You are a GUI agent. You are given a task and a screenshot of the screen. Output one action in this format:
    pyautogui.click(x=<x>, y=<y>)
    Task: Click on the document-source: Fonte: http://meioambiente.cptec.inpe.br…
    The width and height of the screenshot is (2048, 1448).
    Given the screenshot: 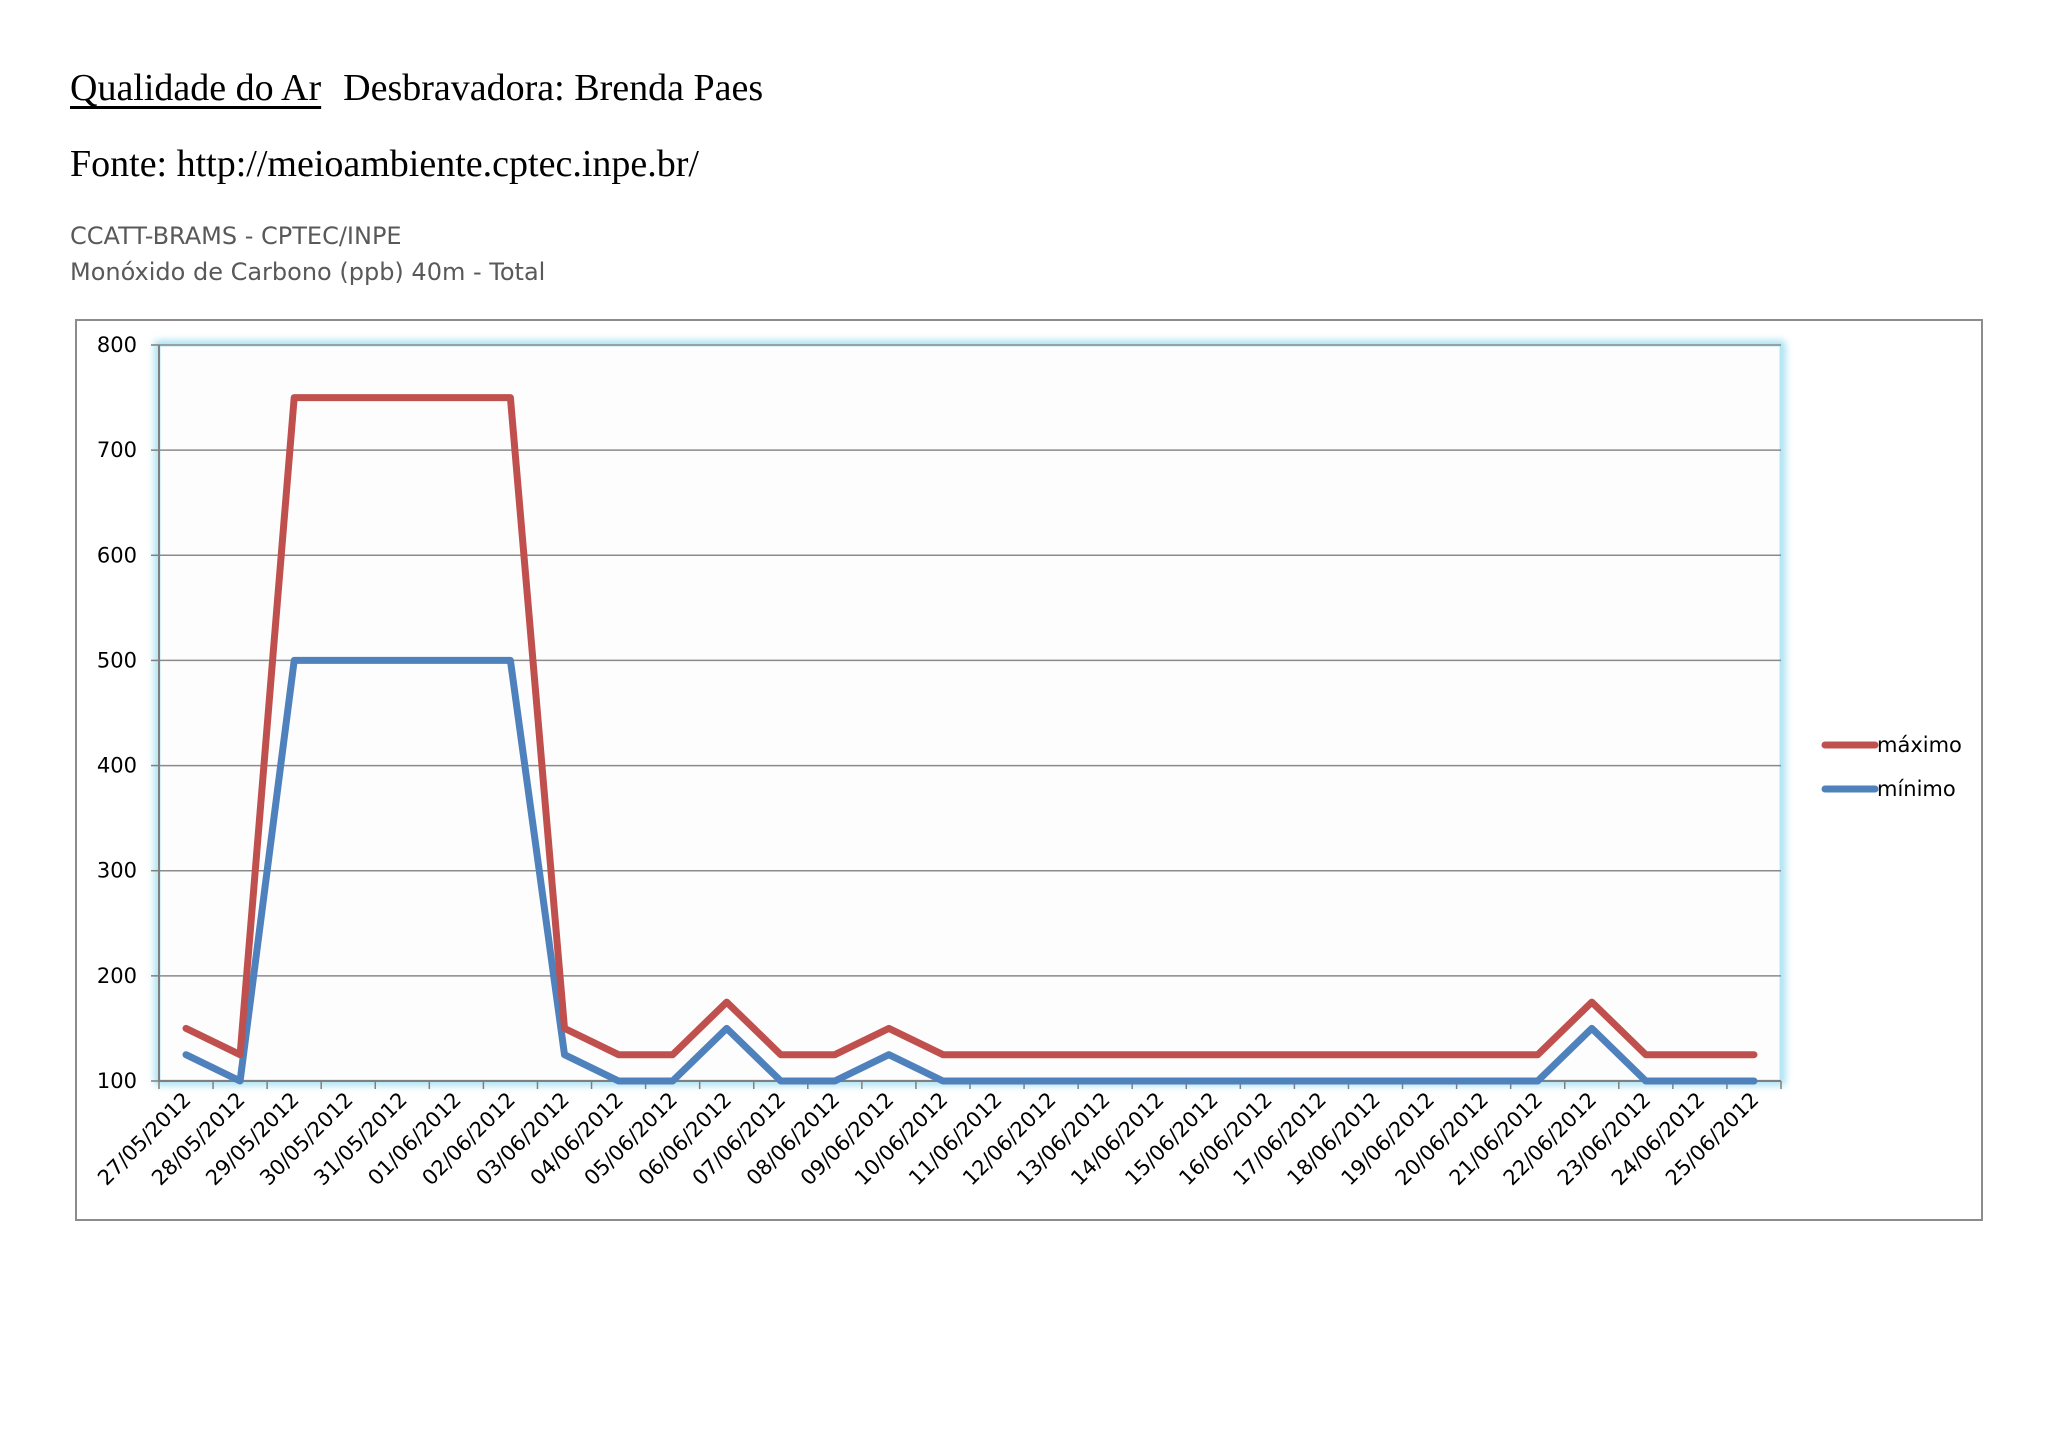 What is the action you would take?
    pyautogui.click(x=384, y=164)
    